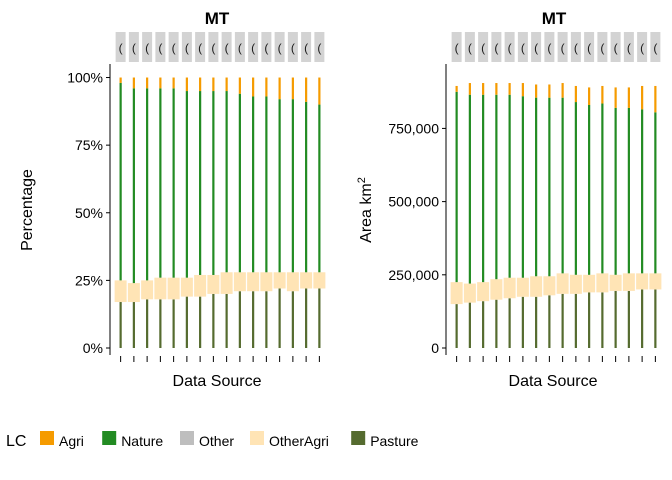 The width and height of the screenshot is (672, 480). I want to click on y-tick-label: 750,000, so click(413, 128).